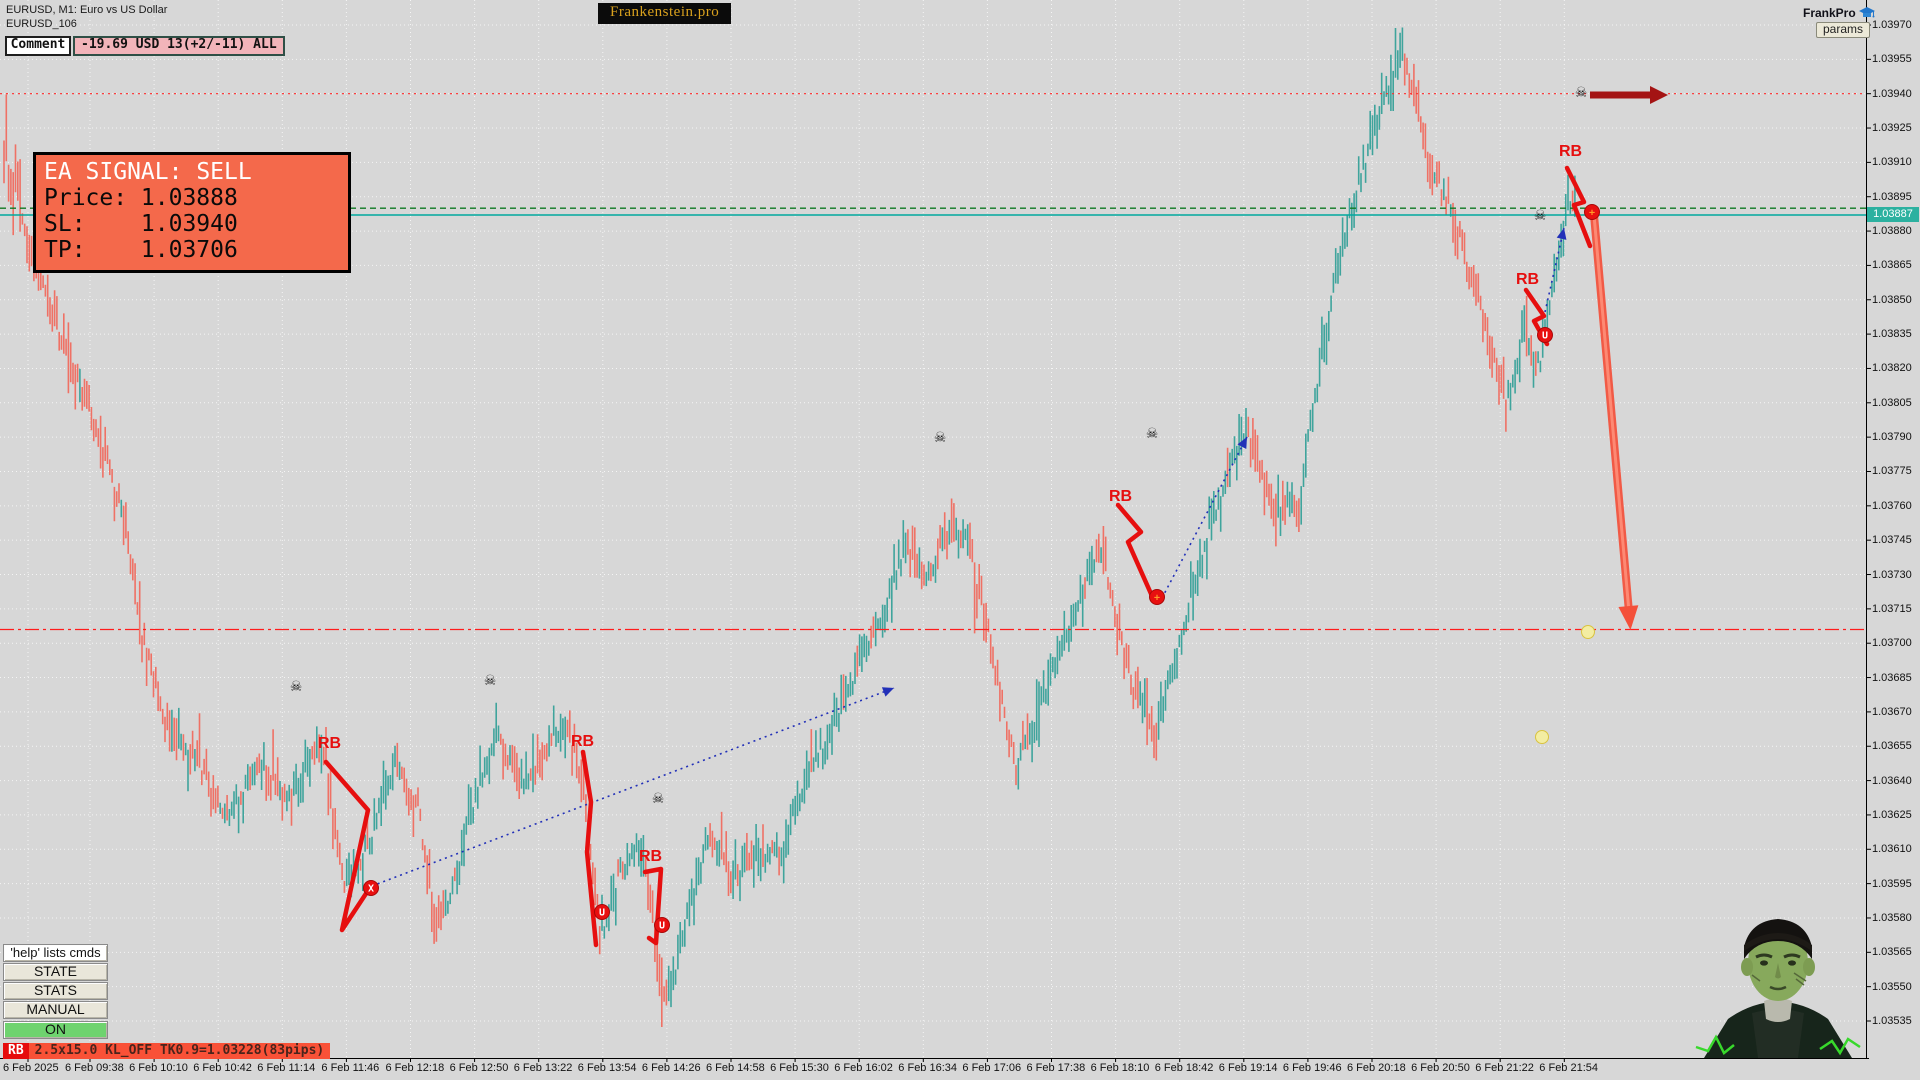  What do you see at coordinates (1892, 677) in the screenshot?
I see `price-tick-label: 1.03685` at bounding box center [1892, 677].